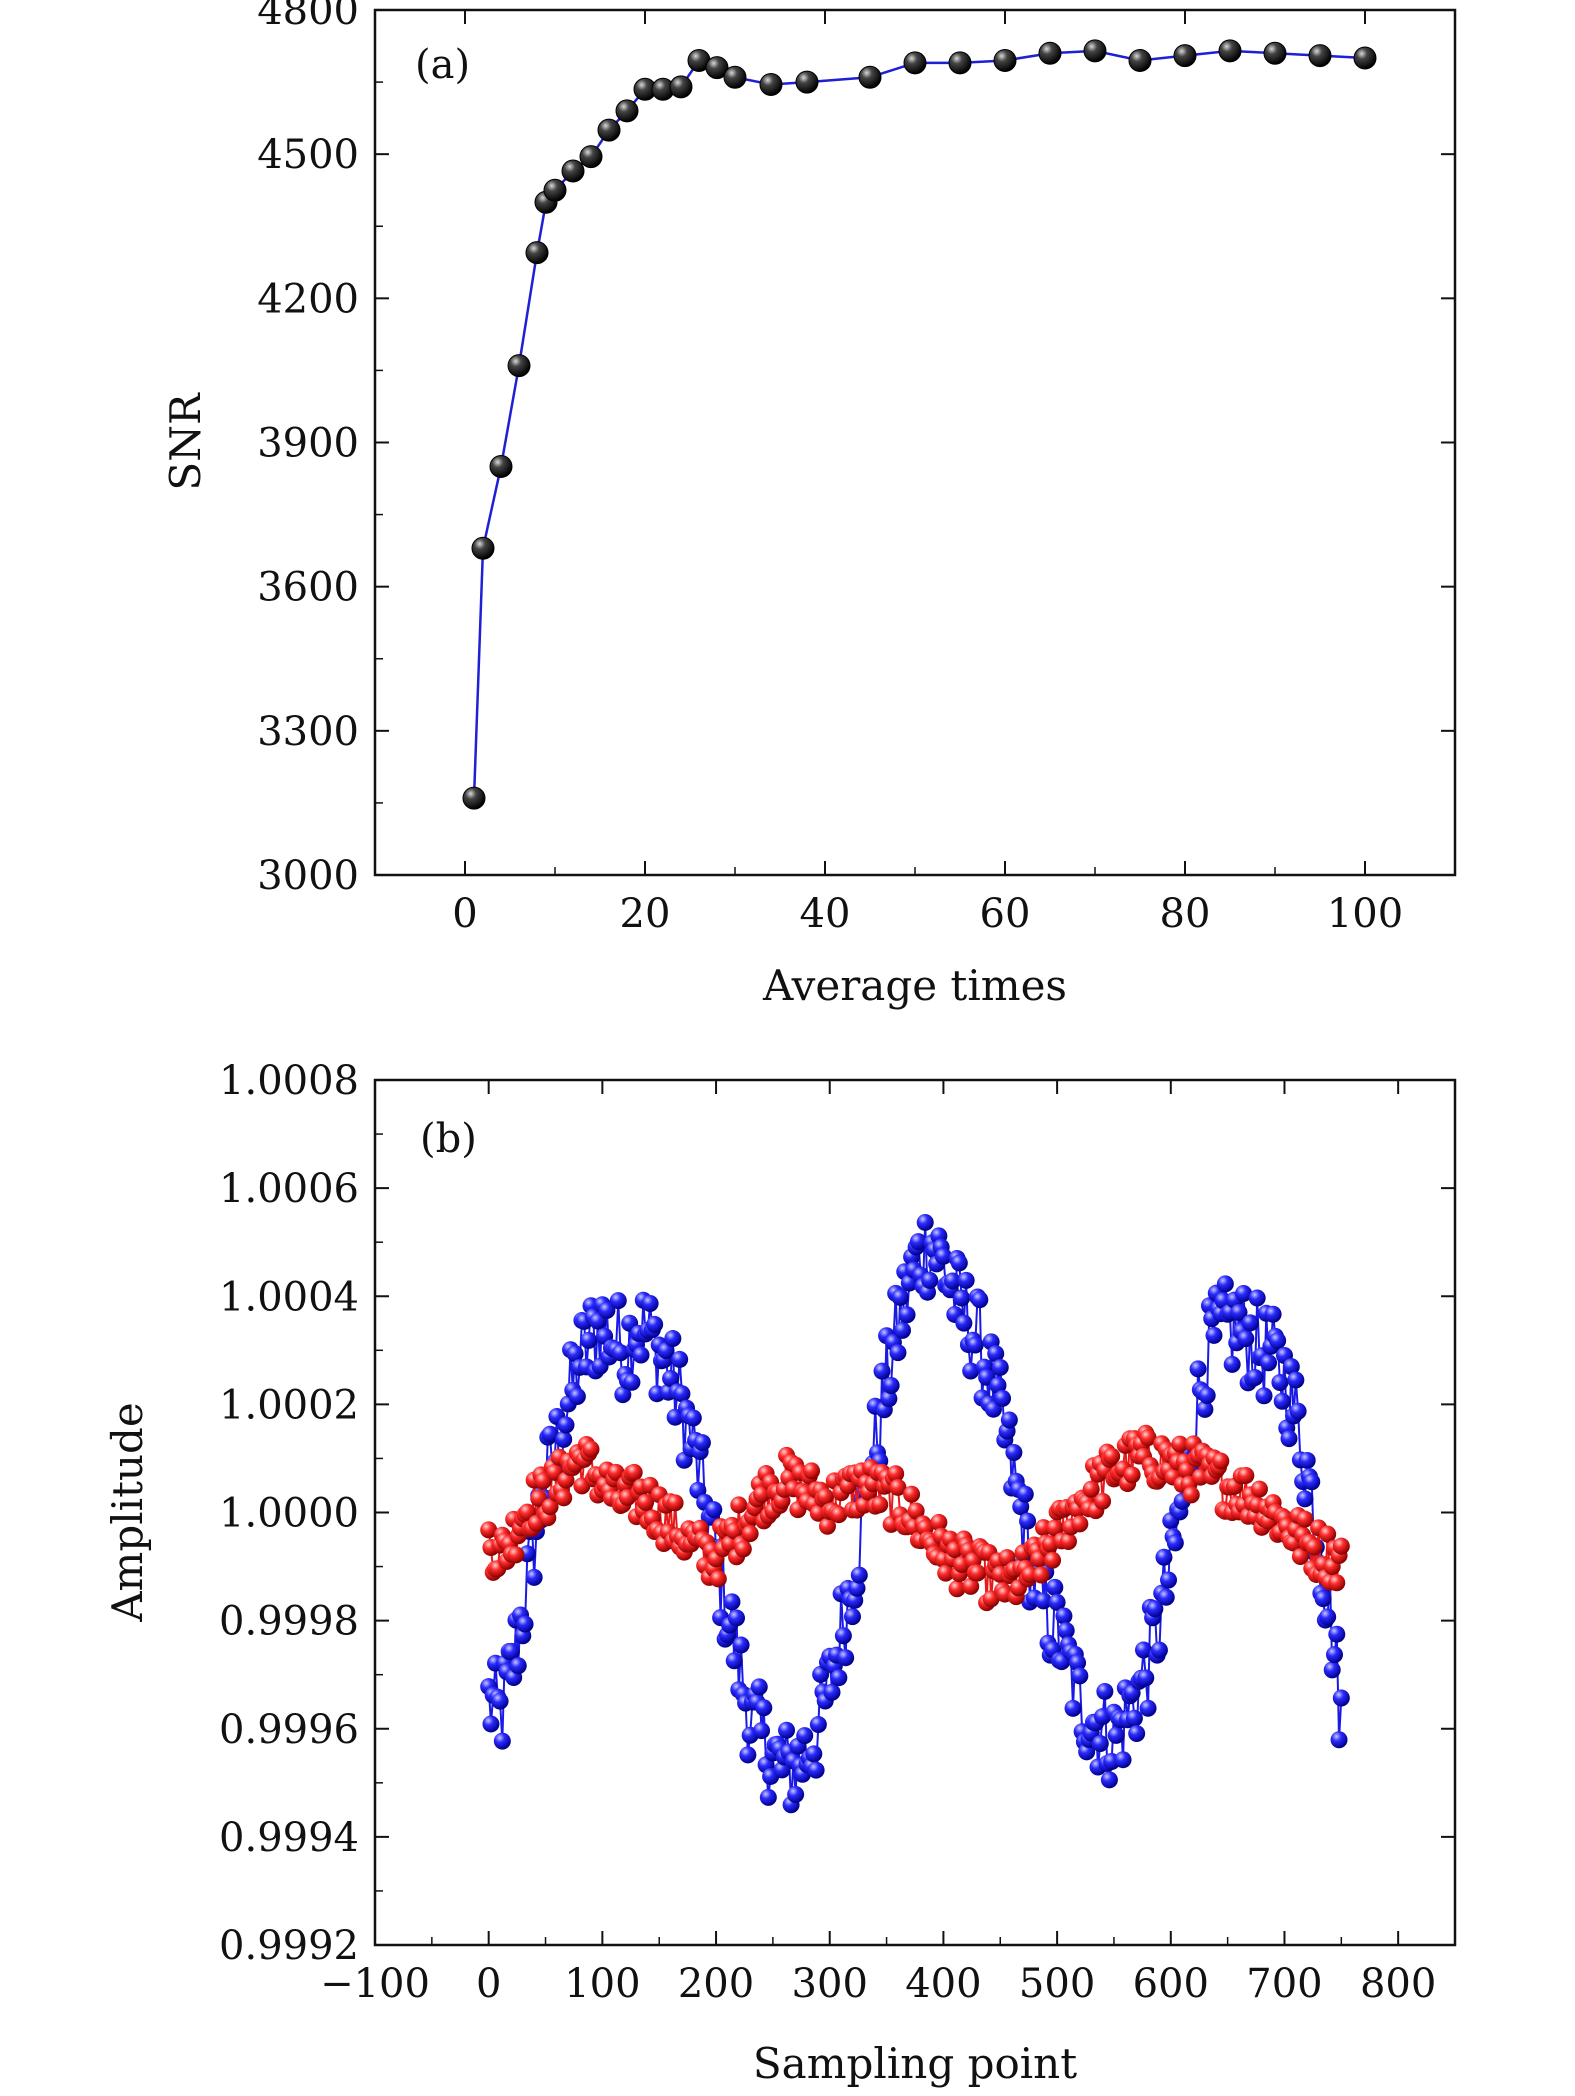 The width and height of the screenshot is (1575, 2096). Describe the element at coordinates (448, 1139) in the screenshot. I see `panel-b-label: (b)` at that location.